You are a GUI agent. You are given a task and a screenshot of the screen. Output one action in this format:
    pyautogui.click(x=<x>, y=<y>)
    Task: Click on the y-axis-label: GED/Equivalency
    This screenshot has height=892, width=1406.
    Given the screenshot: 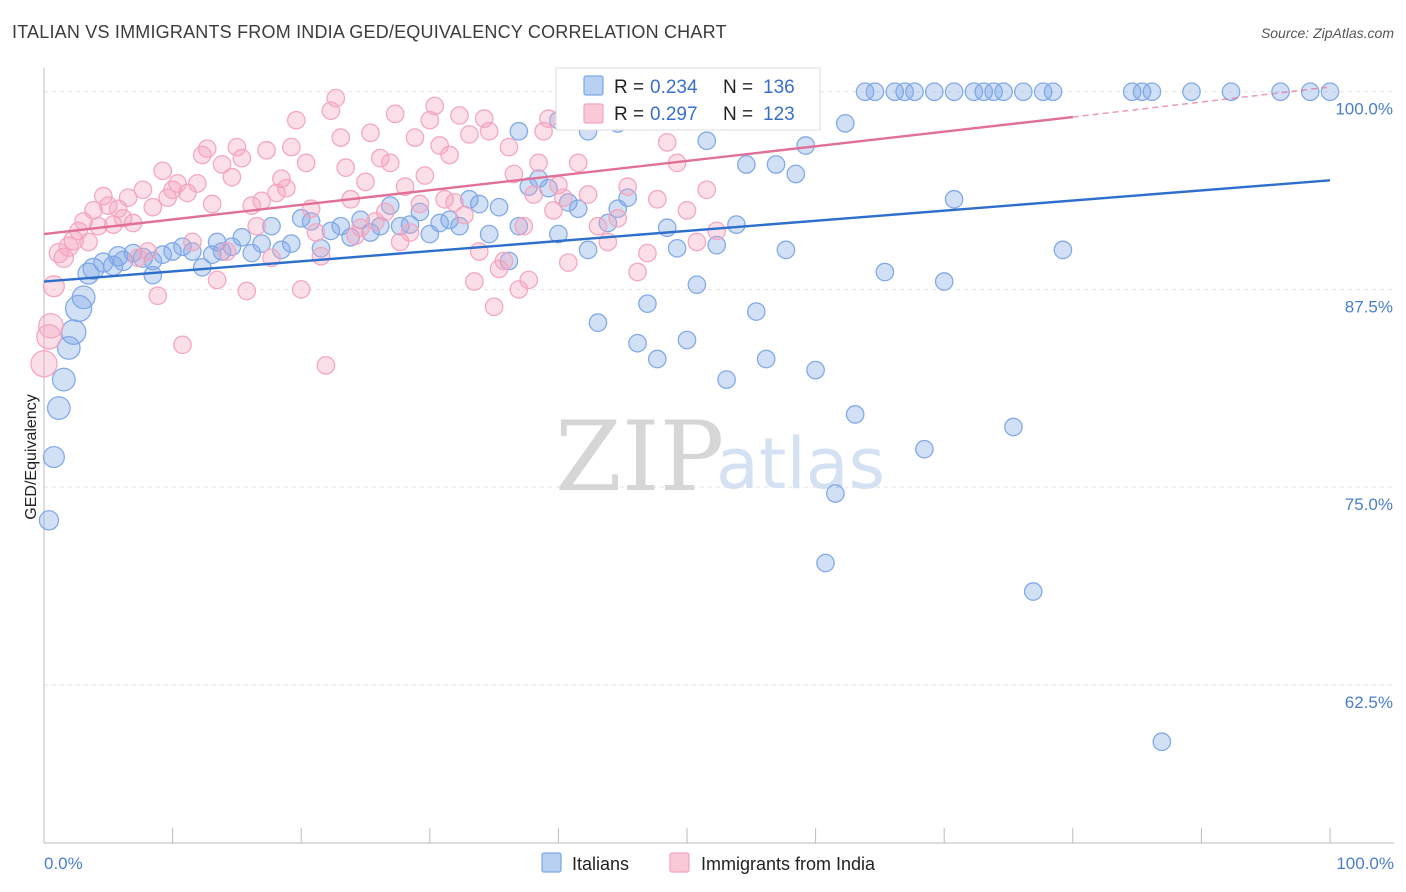 What is the action you would take?
    pyautogui.click(x=31, y=456)
    